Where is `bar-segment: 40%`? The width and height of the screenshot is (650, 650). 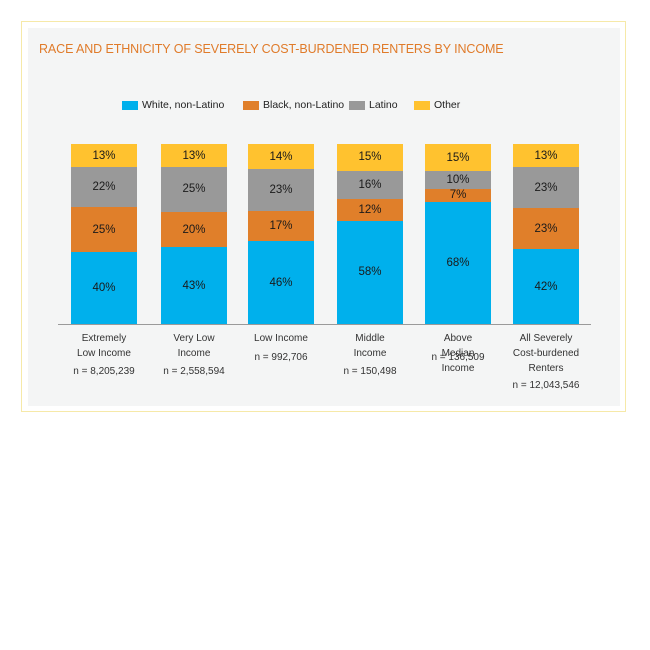
bar-segment: 40% is located at coordinates (104, 288).